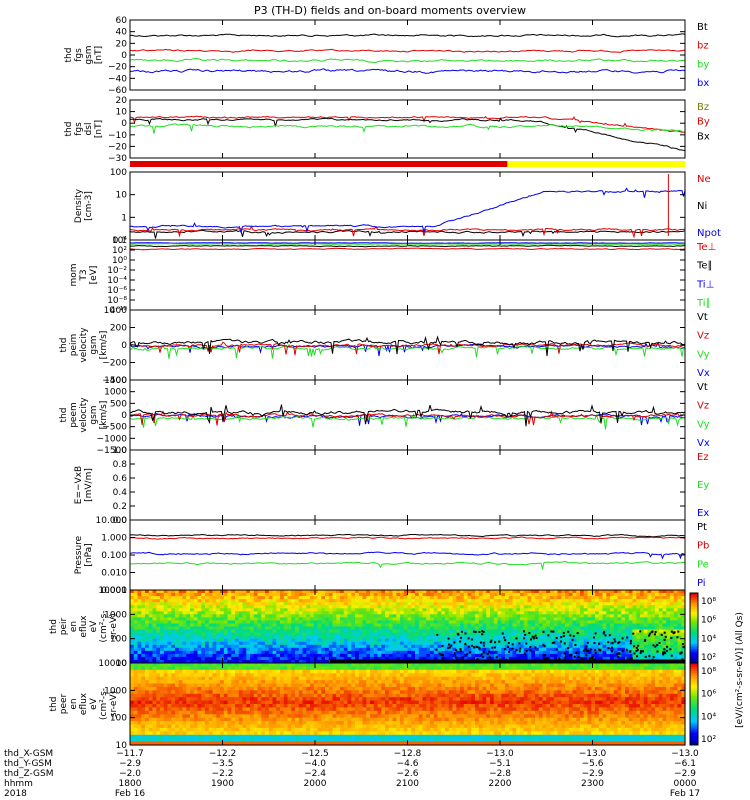 The height and width of the screenshot is (800, 750). What do you see at coordinates (702, 27) in the screenshot?
I see `legend-bt: Bt` at bounding box center [702, 27].